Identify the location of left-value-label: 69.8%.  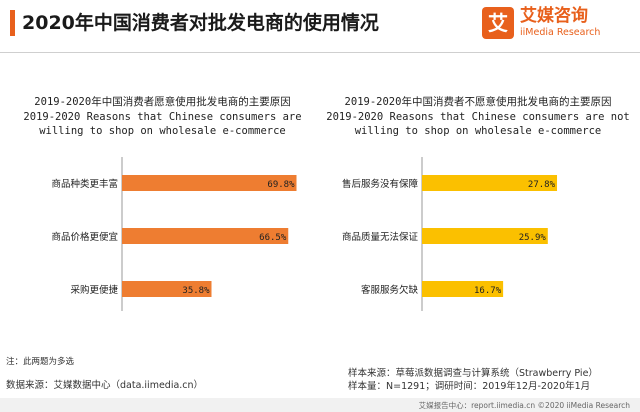
(281, 185).